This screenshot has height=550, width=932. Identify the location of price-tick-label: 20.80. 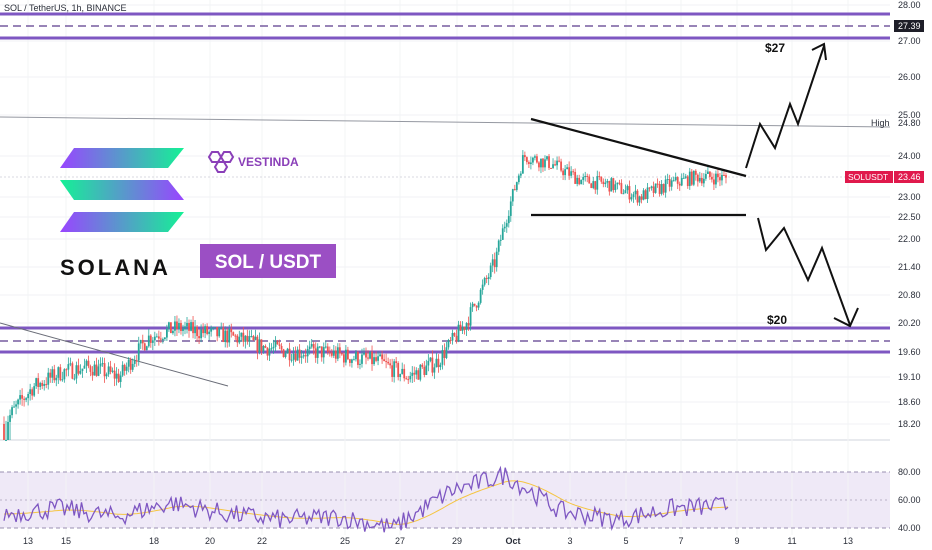
(909, 295).